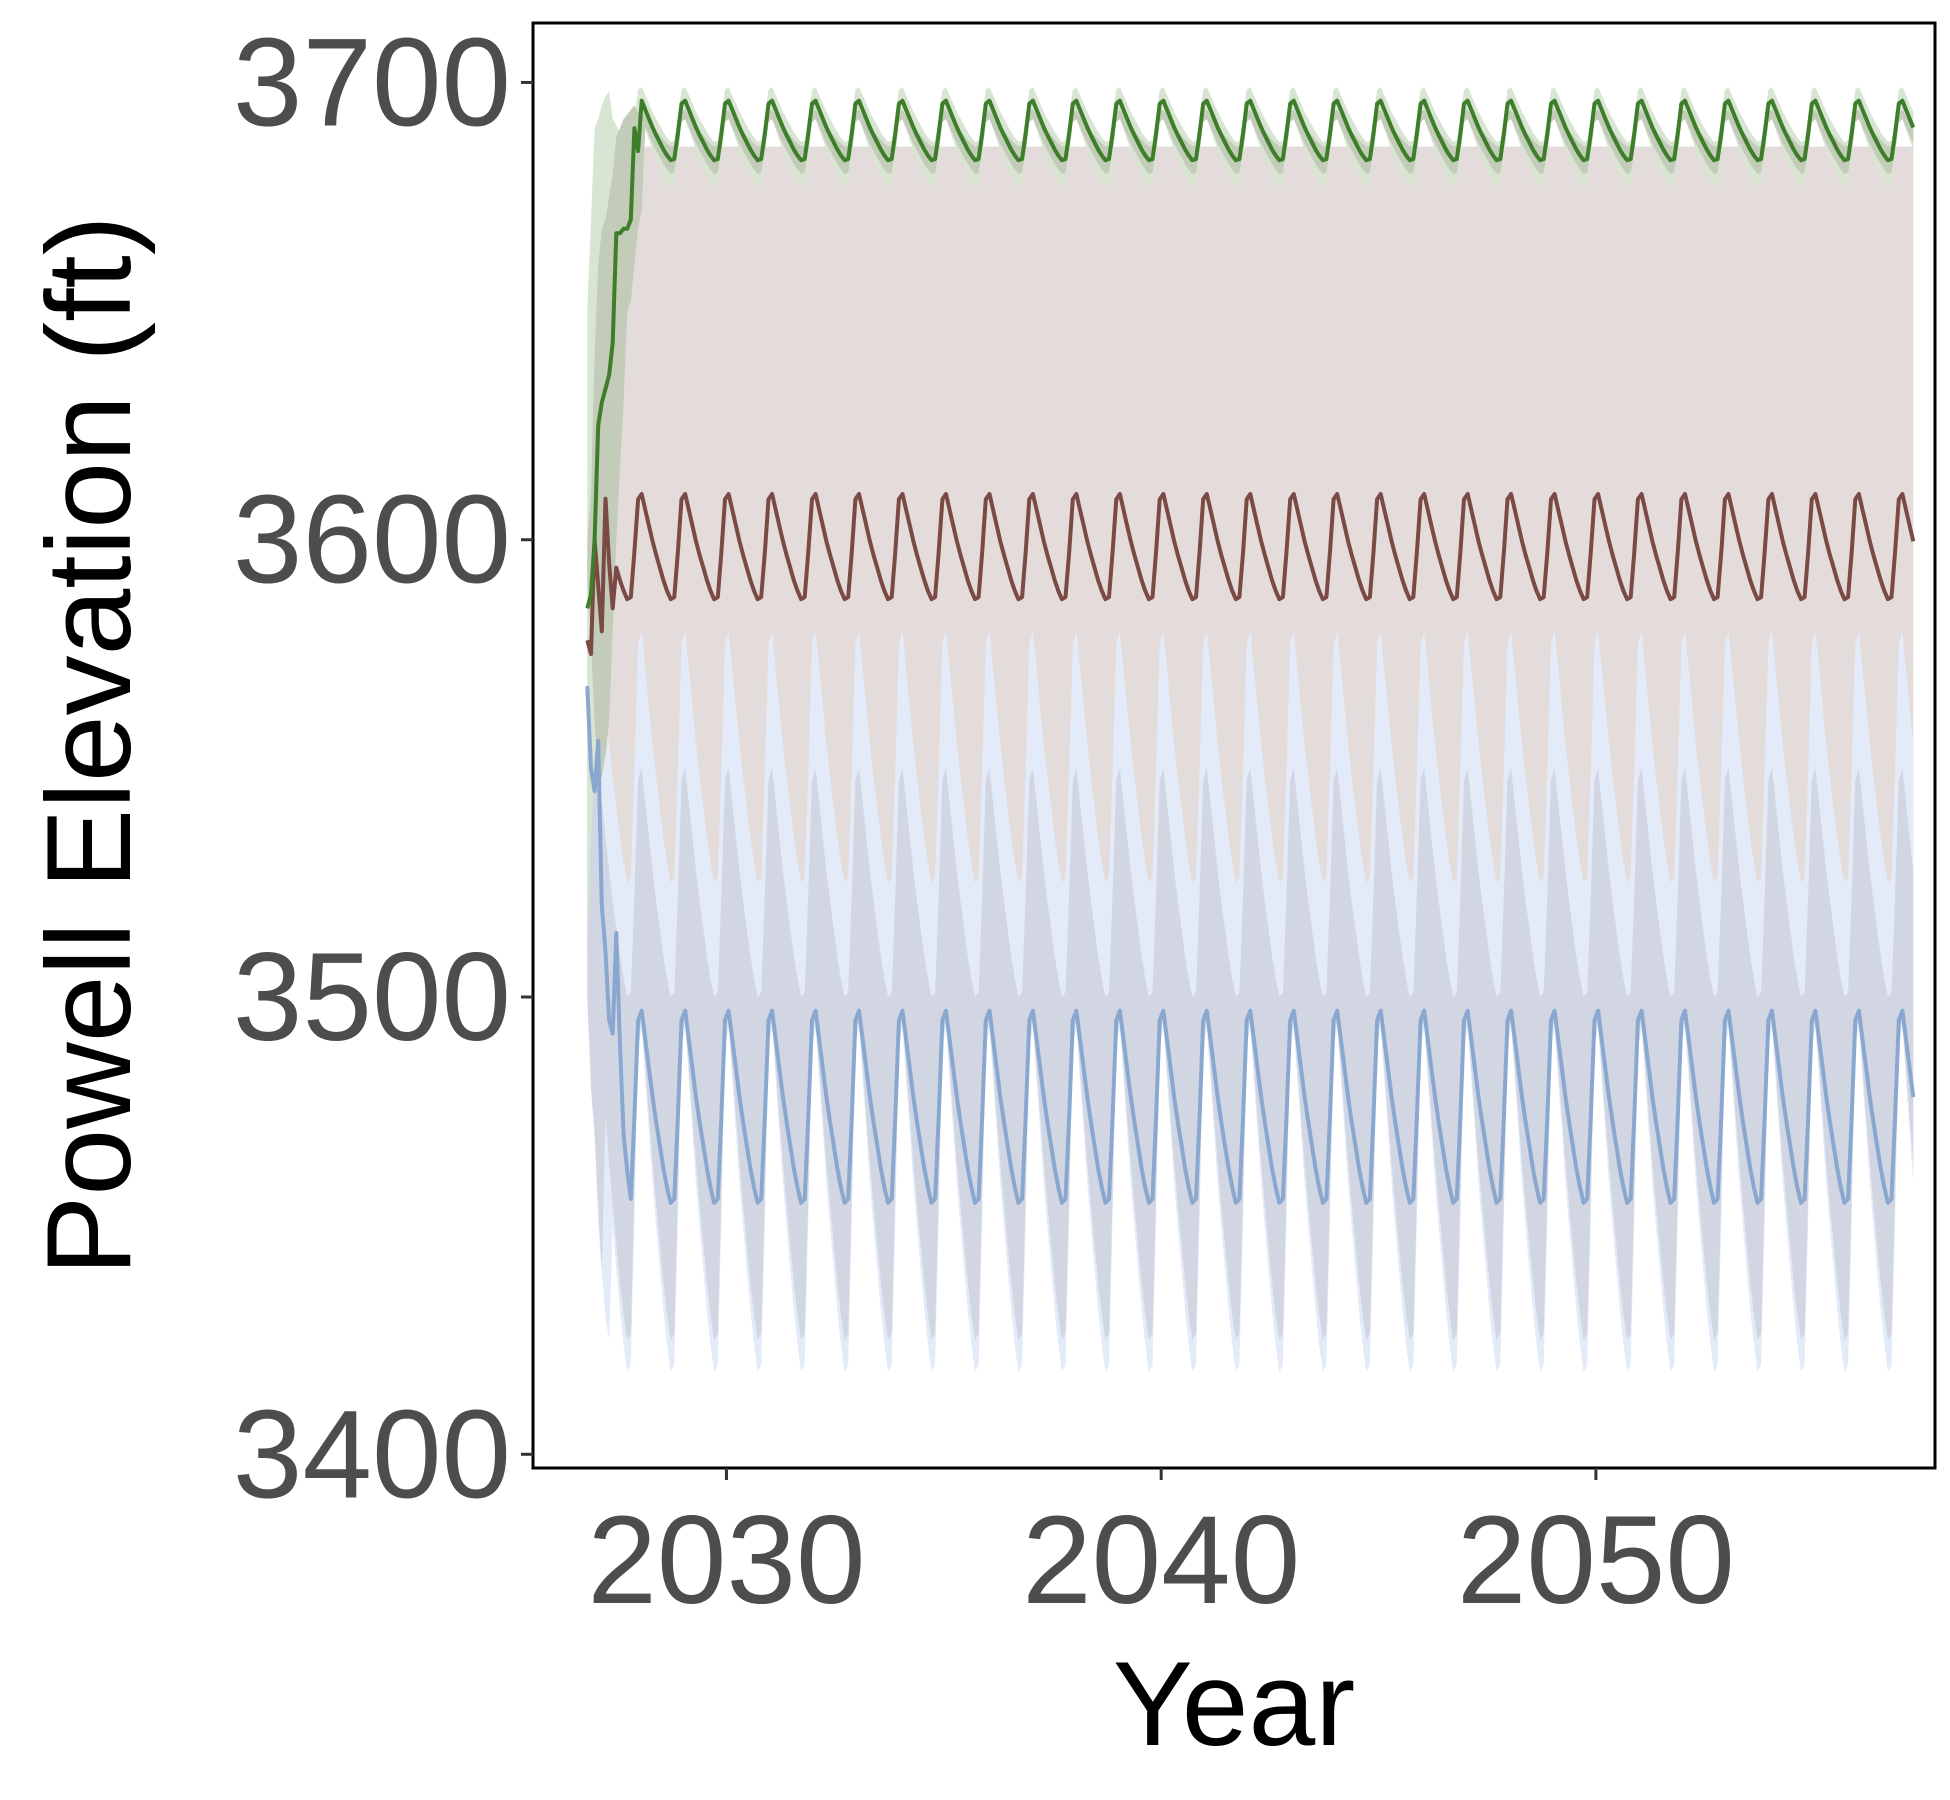  What do you see at coordinates (1250, 574) in the screenshot?
I see `brown-median-line` at bounding box center [1250, 574].